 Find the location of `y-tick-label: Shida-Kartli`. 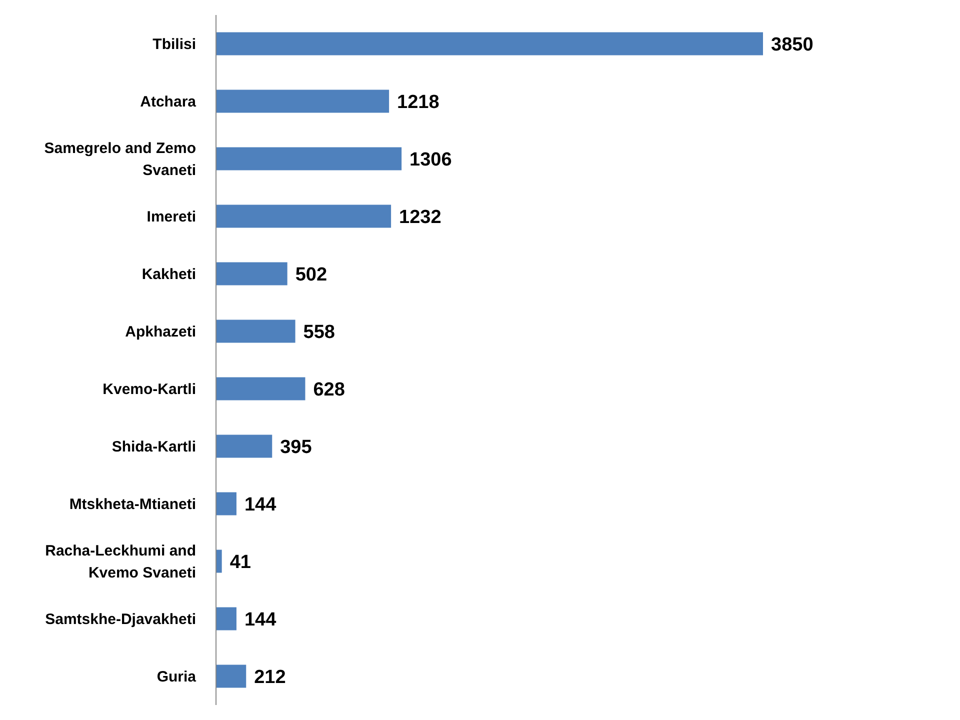

y-tick-label: Shida-Kartli is located at coordinates (154, 447).